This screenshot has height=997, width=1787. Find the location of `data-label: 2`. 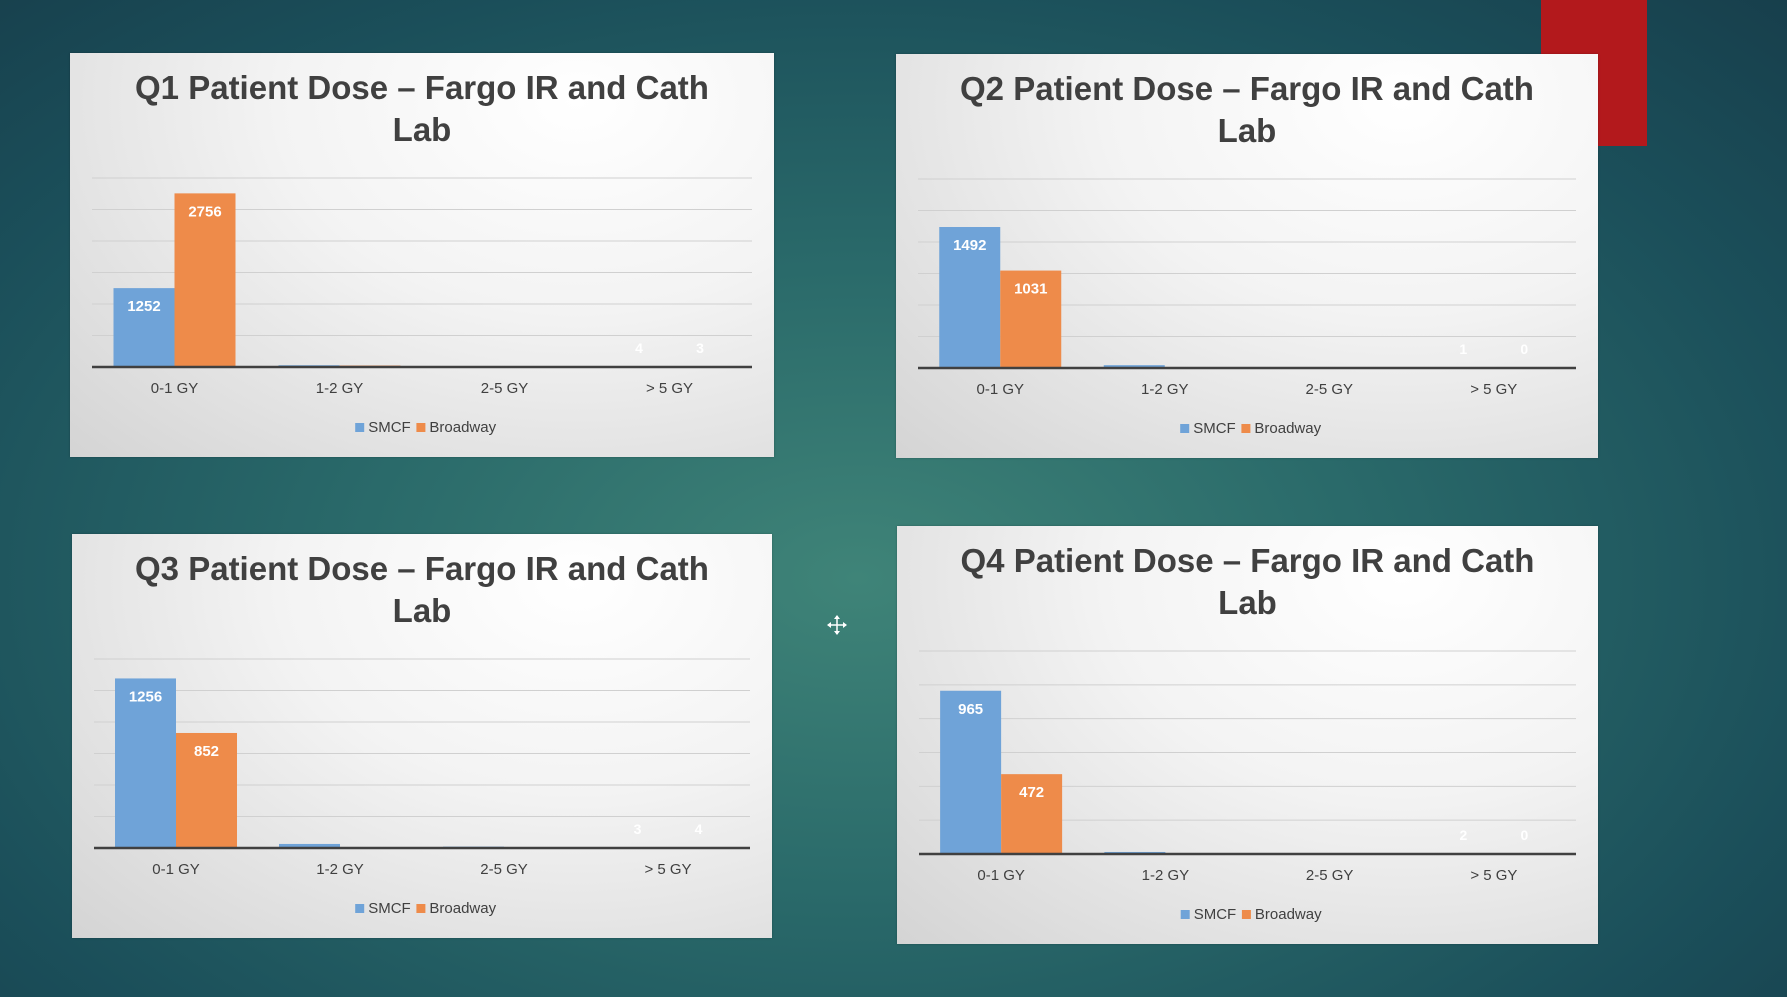

data-label: 2 is located at coordinates (1463, 835).